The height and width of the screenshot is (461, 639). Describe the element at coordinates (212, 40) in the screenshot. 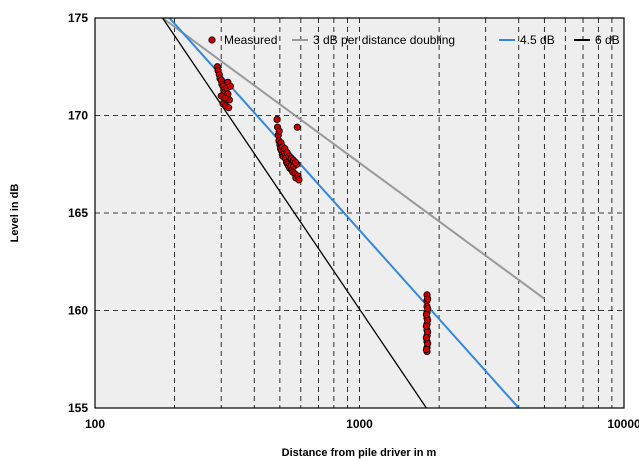

I see `legend-marker-measured` at that location.